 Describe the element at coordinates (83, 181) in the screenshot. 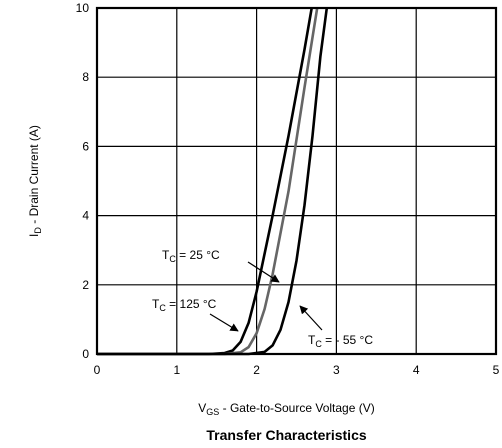

I see `y-tick-labels: 0 2 4 6 8 10` at that location.